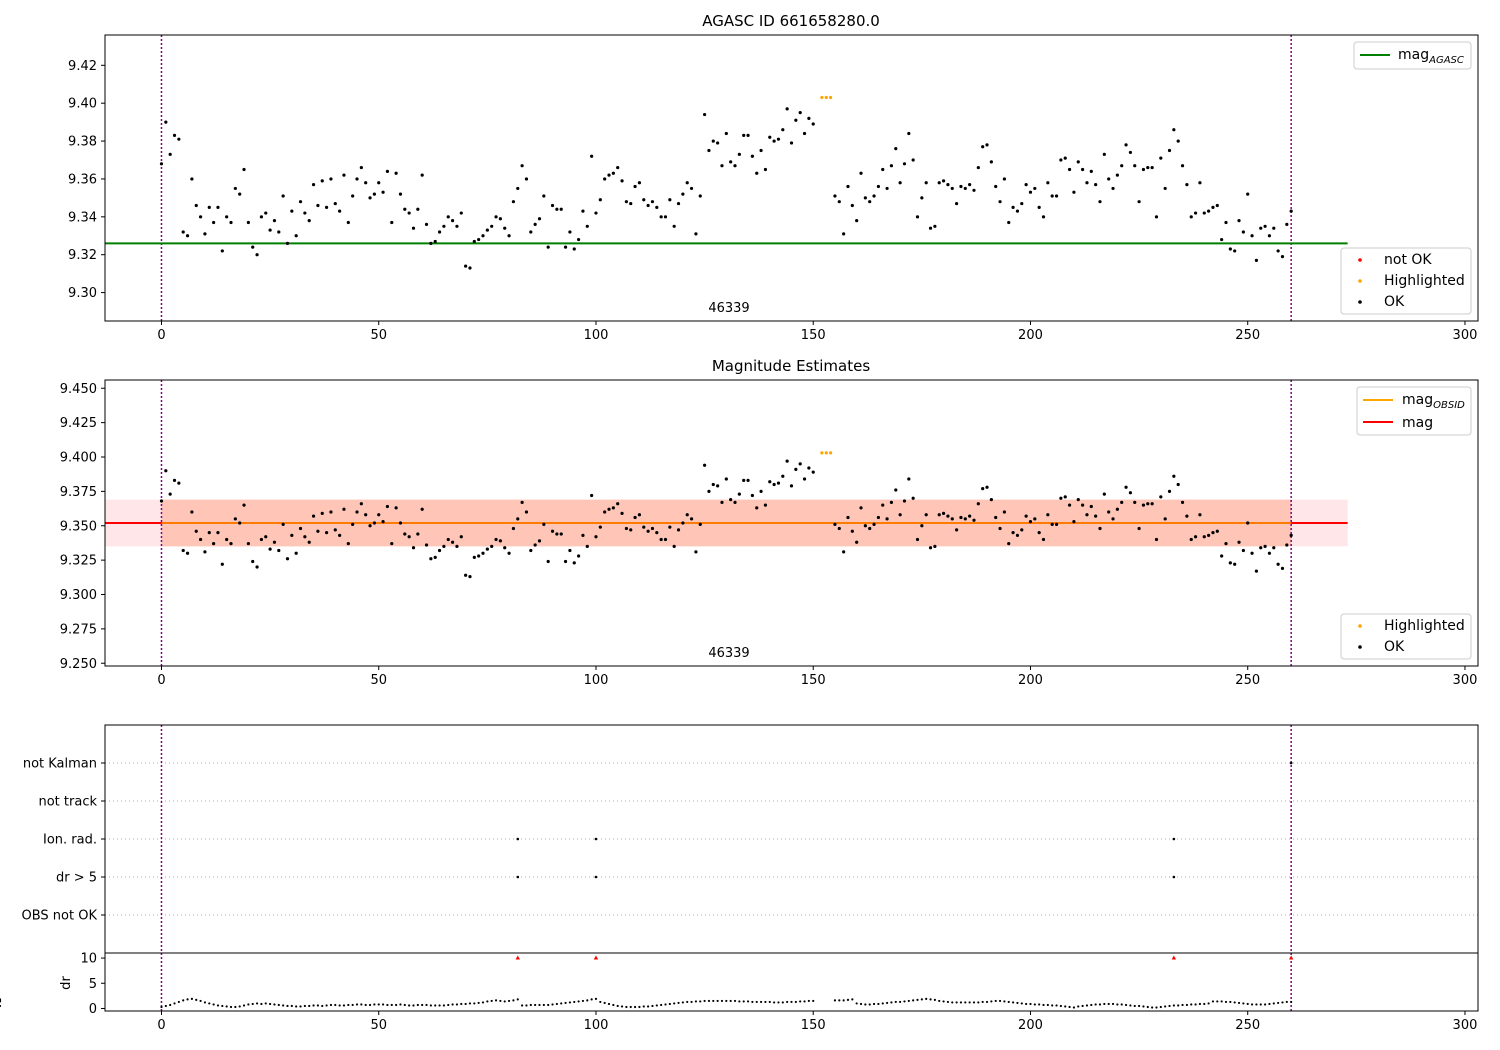 Image resolution: width=1500 pixels, height=1050 pixels. What do you see at coordinates (813, 680) in the screenshot?
I see `estimates-xtick-label: 150` at bounding box center [813, 680].